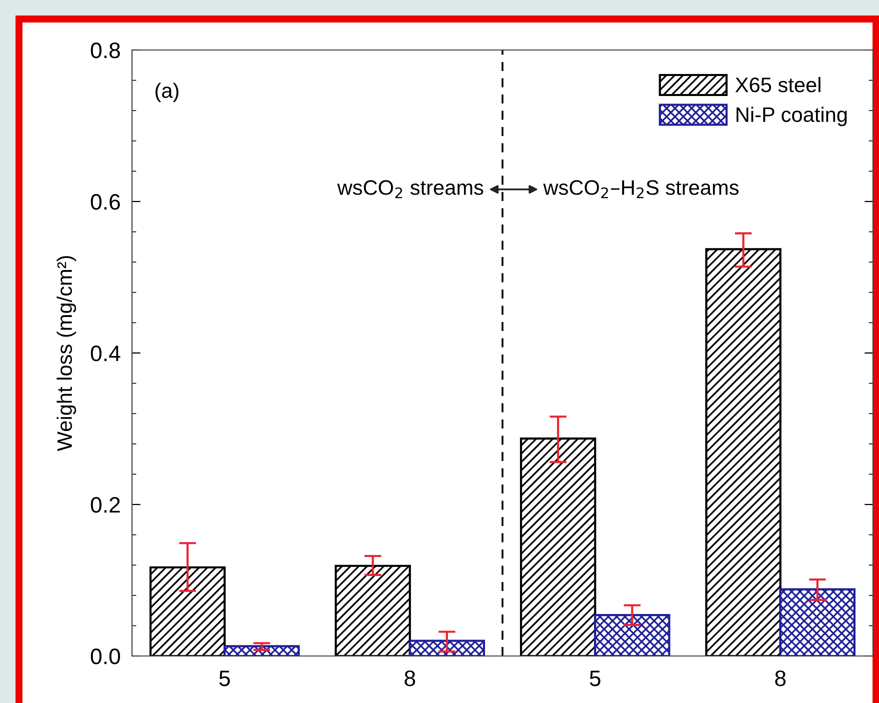 Image resolution: width=879 pixels, height=703 pixels. What do you see at coordinates (105, 354) in the screenshot?
I see `y-tick-label: 0.4` at bounding box center [105, 354].